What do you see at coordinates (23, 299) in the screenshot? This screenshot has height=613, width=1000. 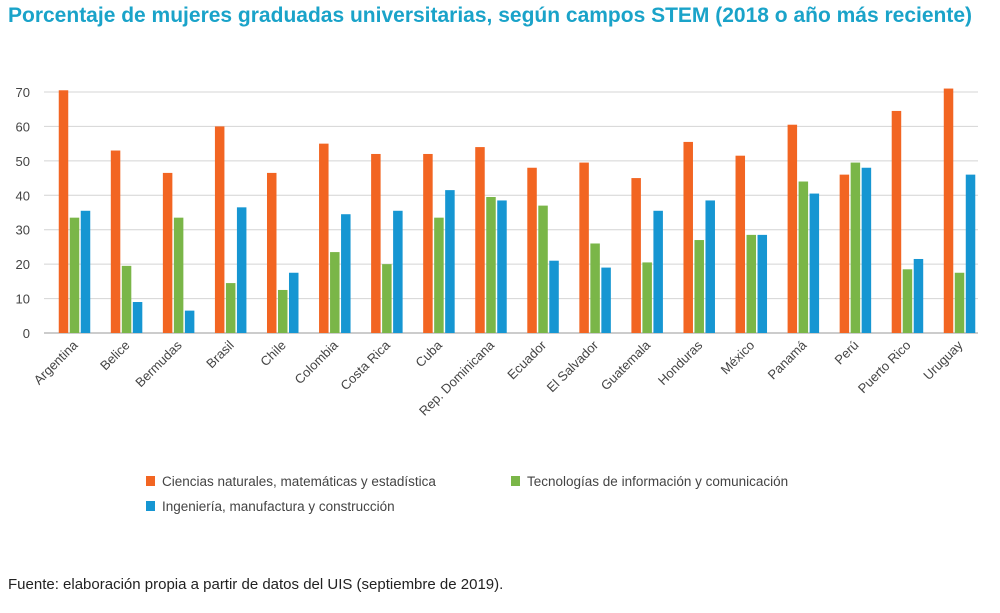 I see `y-tick-label: 10` at bounding box center [23, 299].